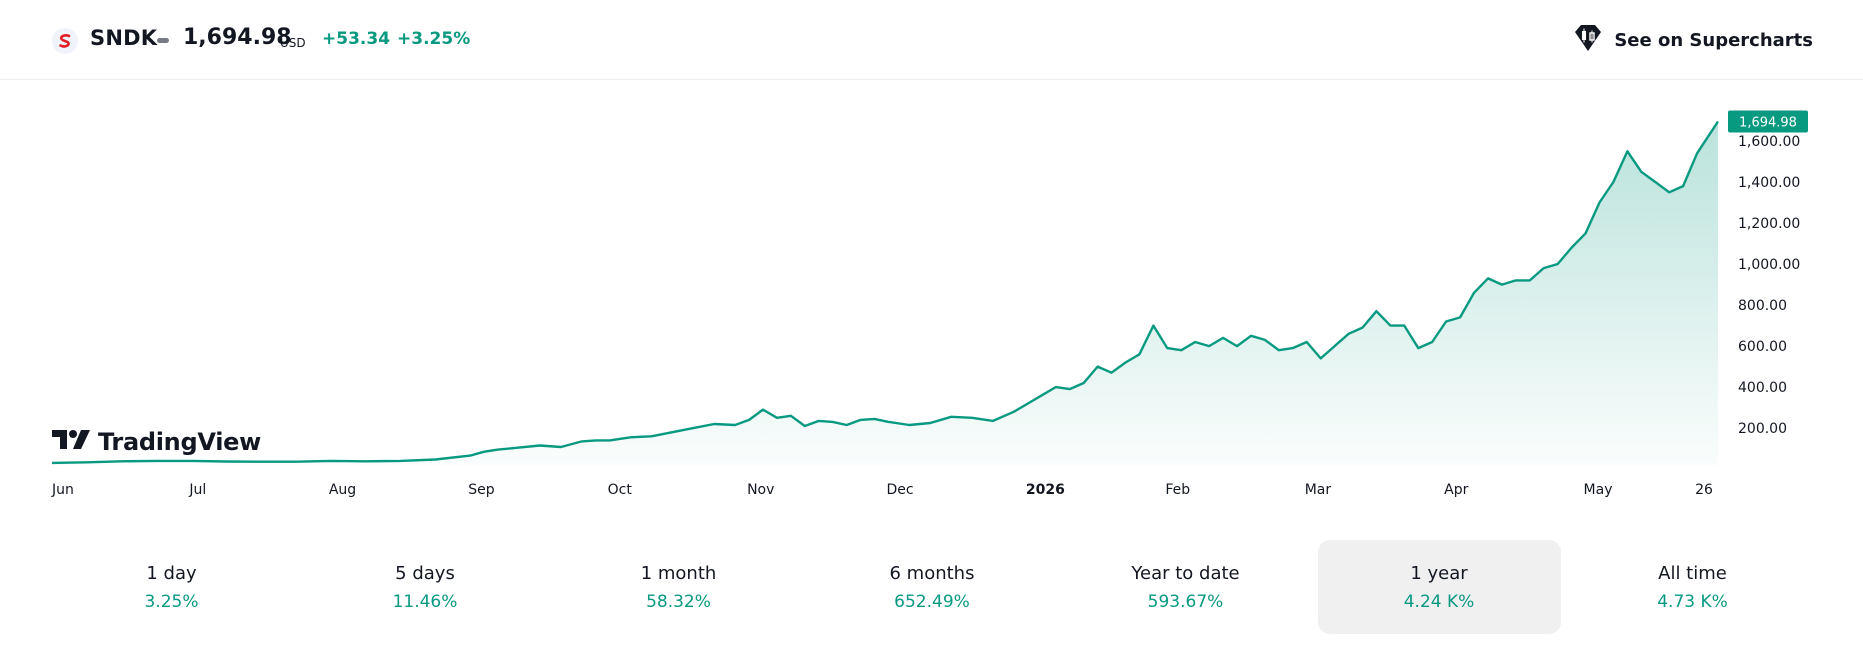 Image resolution: width=1863 pixels, height=658 pixels. Describe the element at coordinates (1177, 490) in the screenshot. I see `x-tick-label: Feb` at that location.